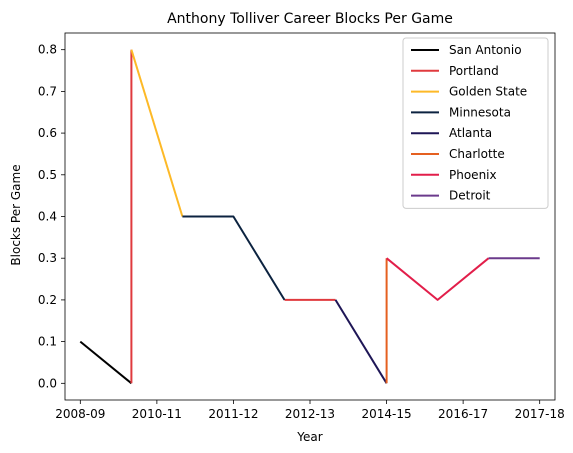  Describe the element at coordinates (47, 91) in the screenshot. I see `y-tick-label: 0.7` at that location.